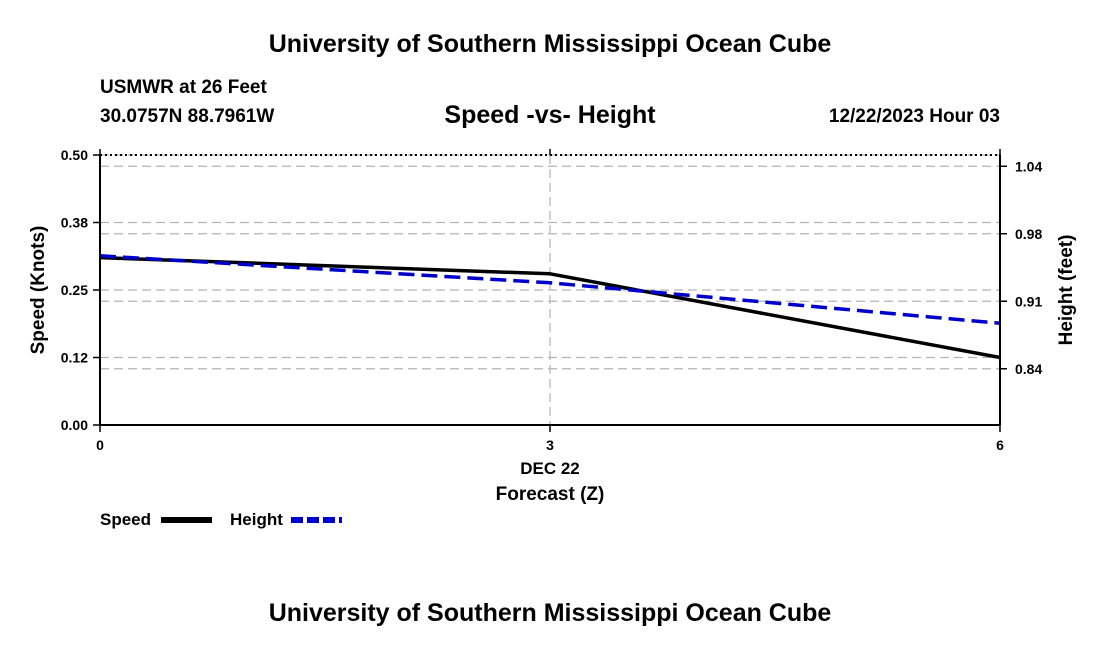  Describe the element at coordinates (74, 358) in the screenshot. I see `left-tick-label-1: 0.12` at that location.